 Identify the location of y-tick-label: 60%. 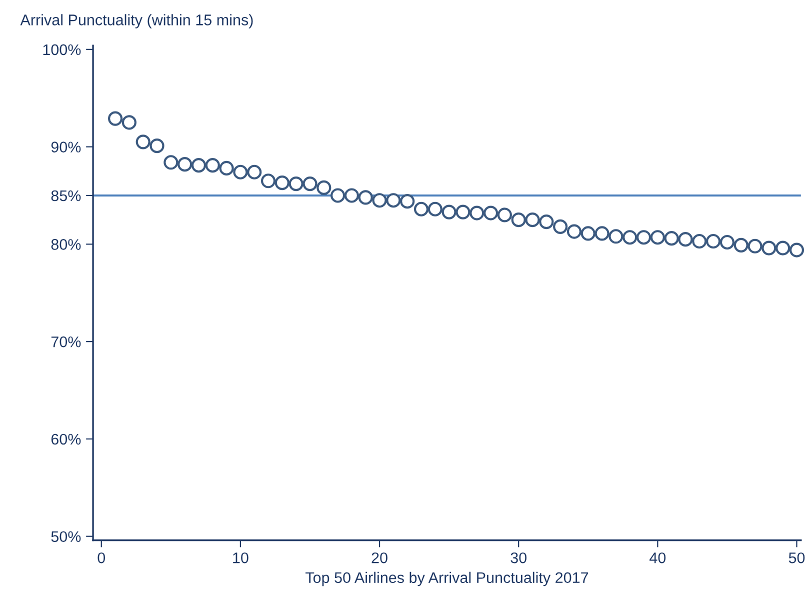
(66, 439).